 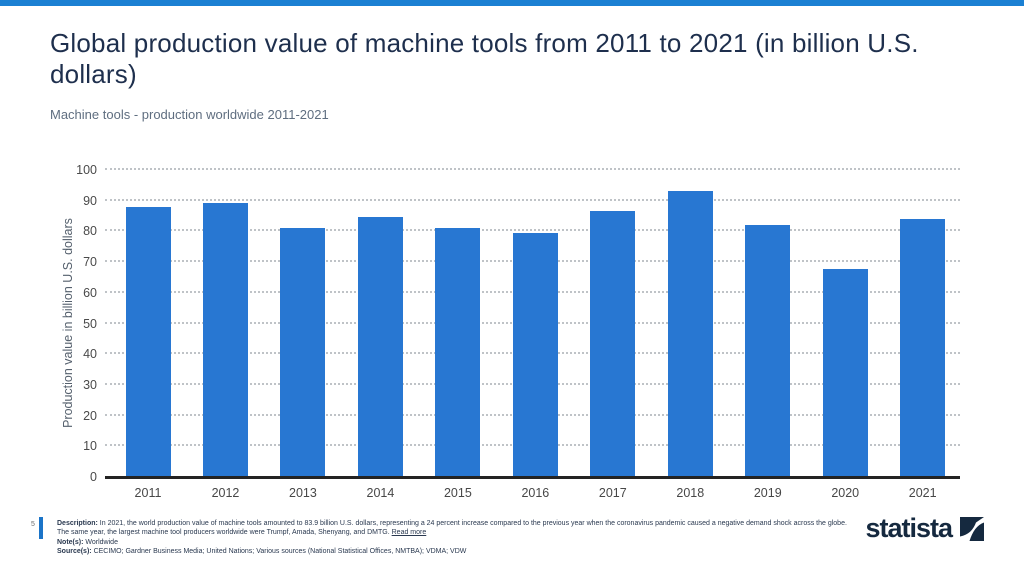 What do you see at coordinates (453, 543) in the screenshot?
I see `notes-line: Note(s): Worldwide` at bounding box center [453, 543].